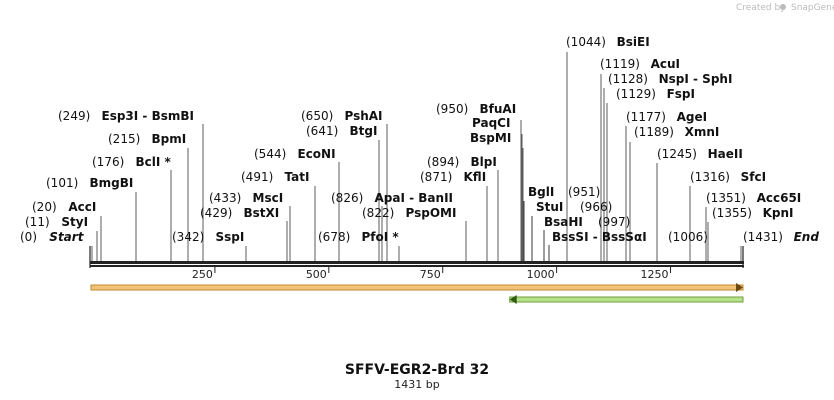 The height and width of the screenshot is (400, 834). What do you see at coordinates (753, 198) in the screenshot?
I see `site-label-acc65i: (1351) Acc65I` at bounding box center [753, 198].